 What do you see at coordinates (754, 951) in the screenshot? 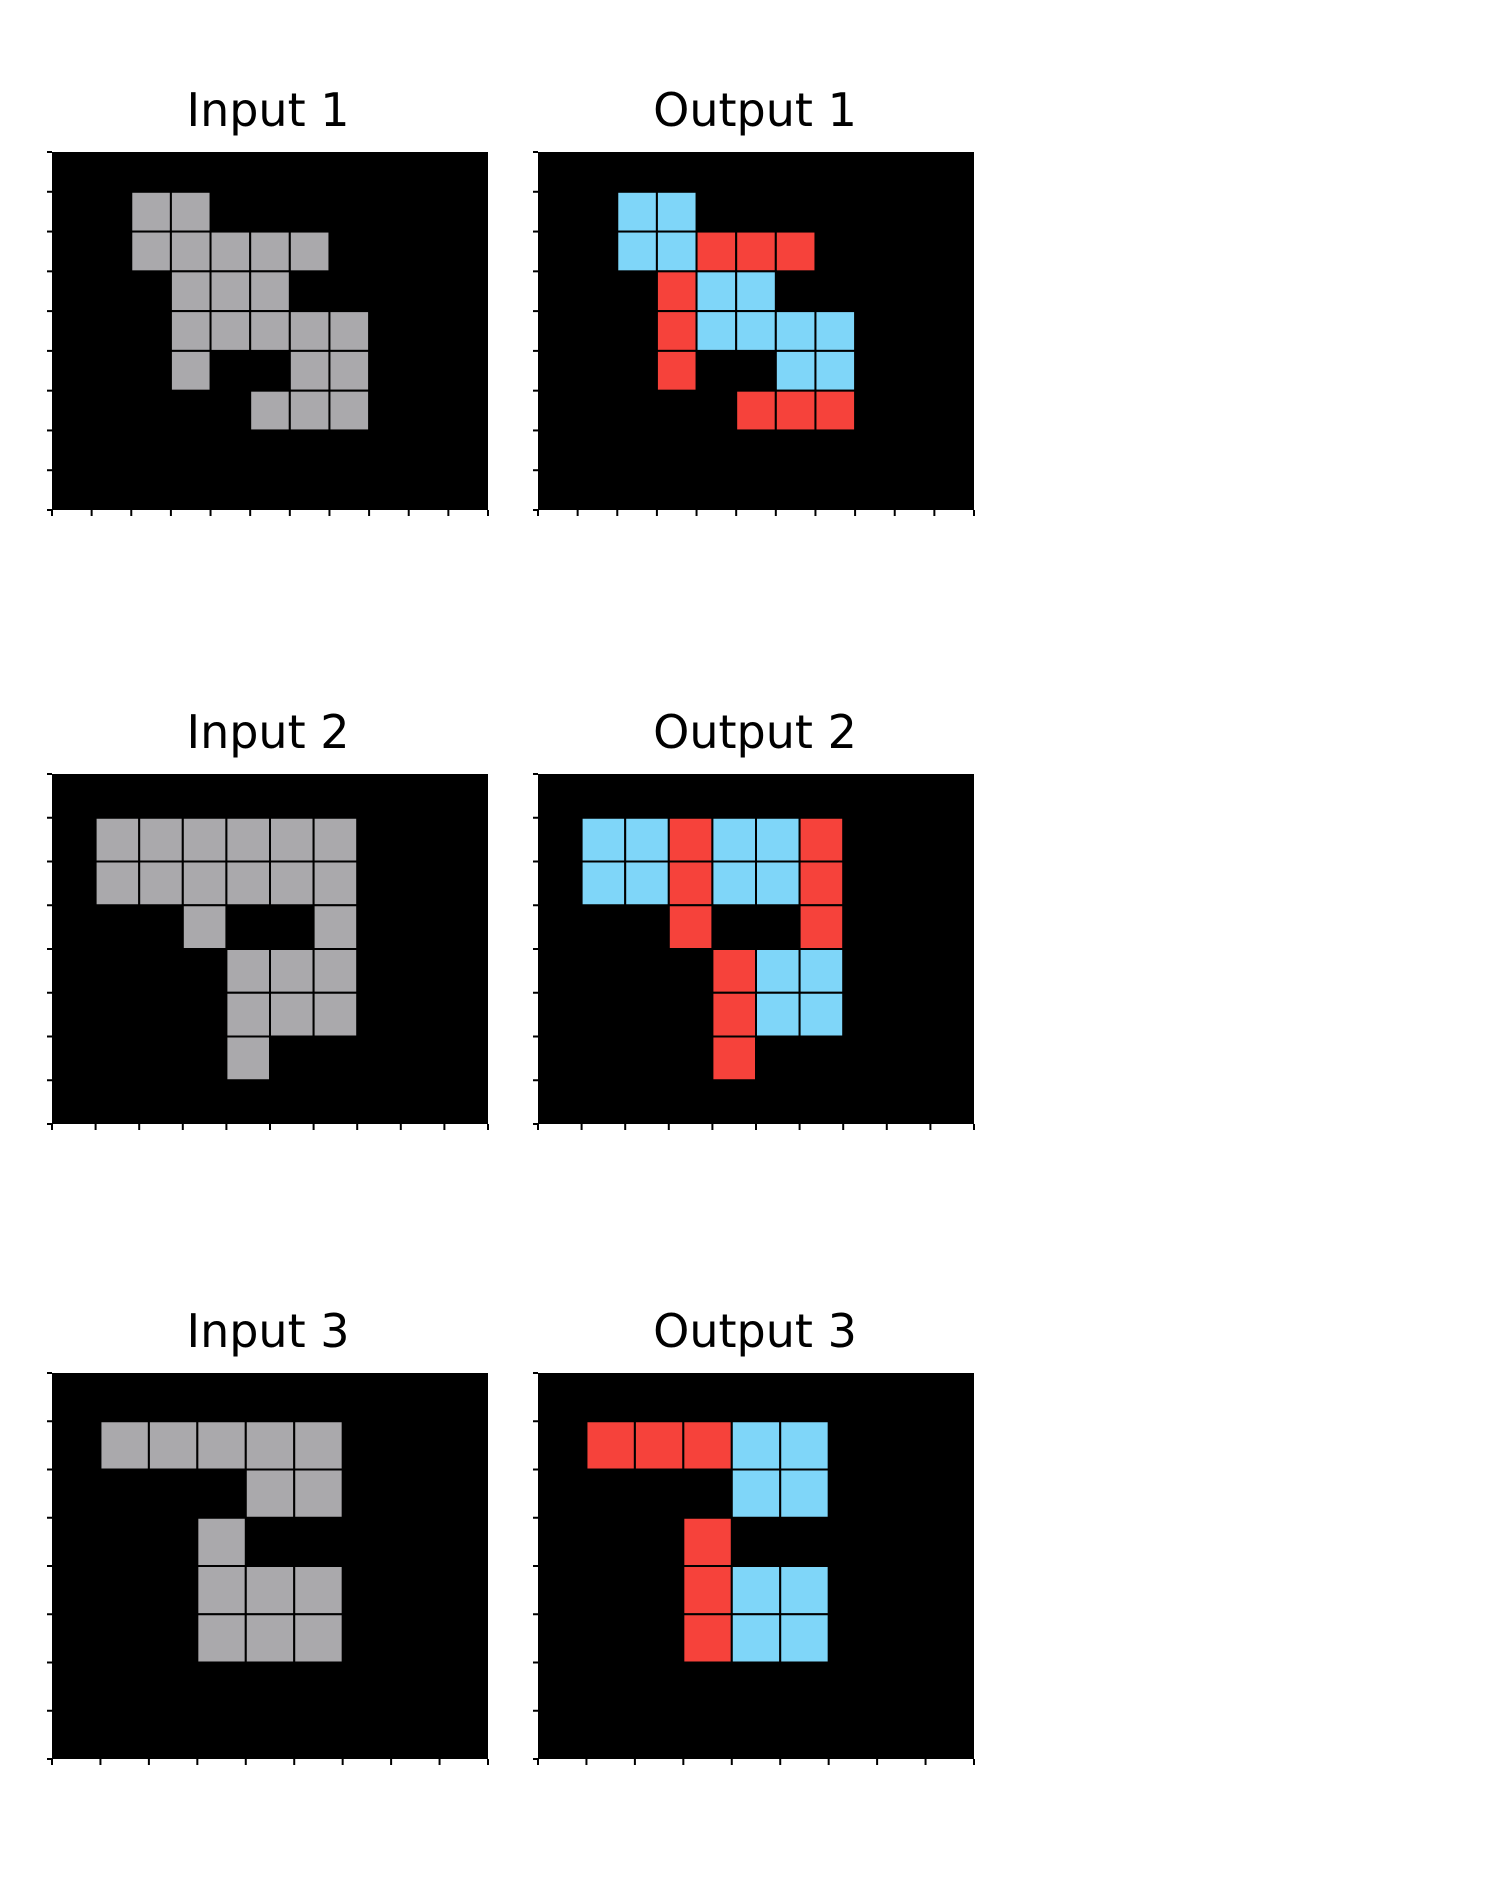
I see `output-2-grid` at bounding box center [754, 951].